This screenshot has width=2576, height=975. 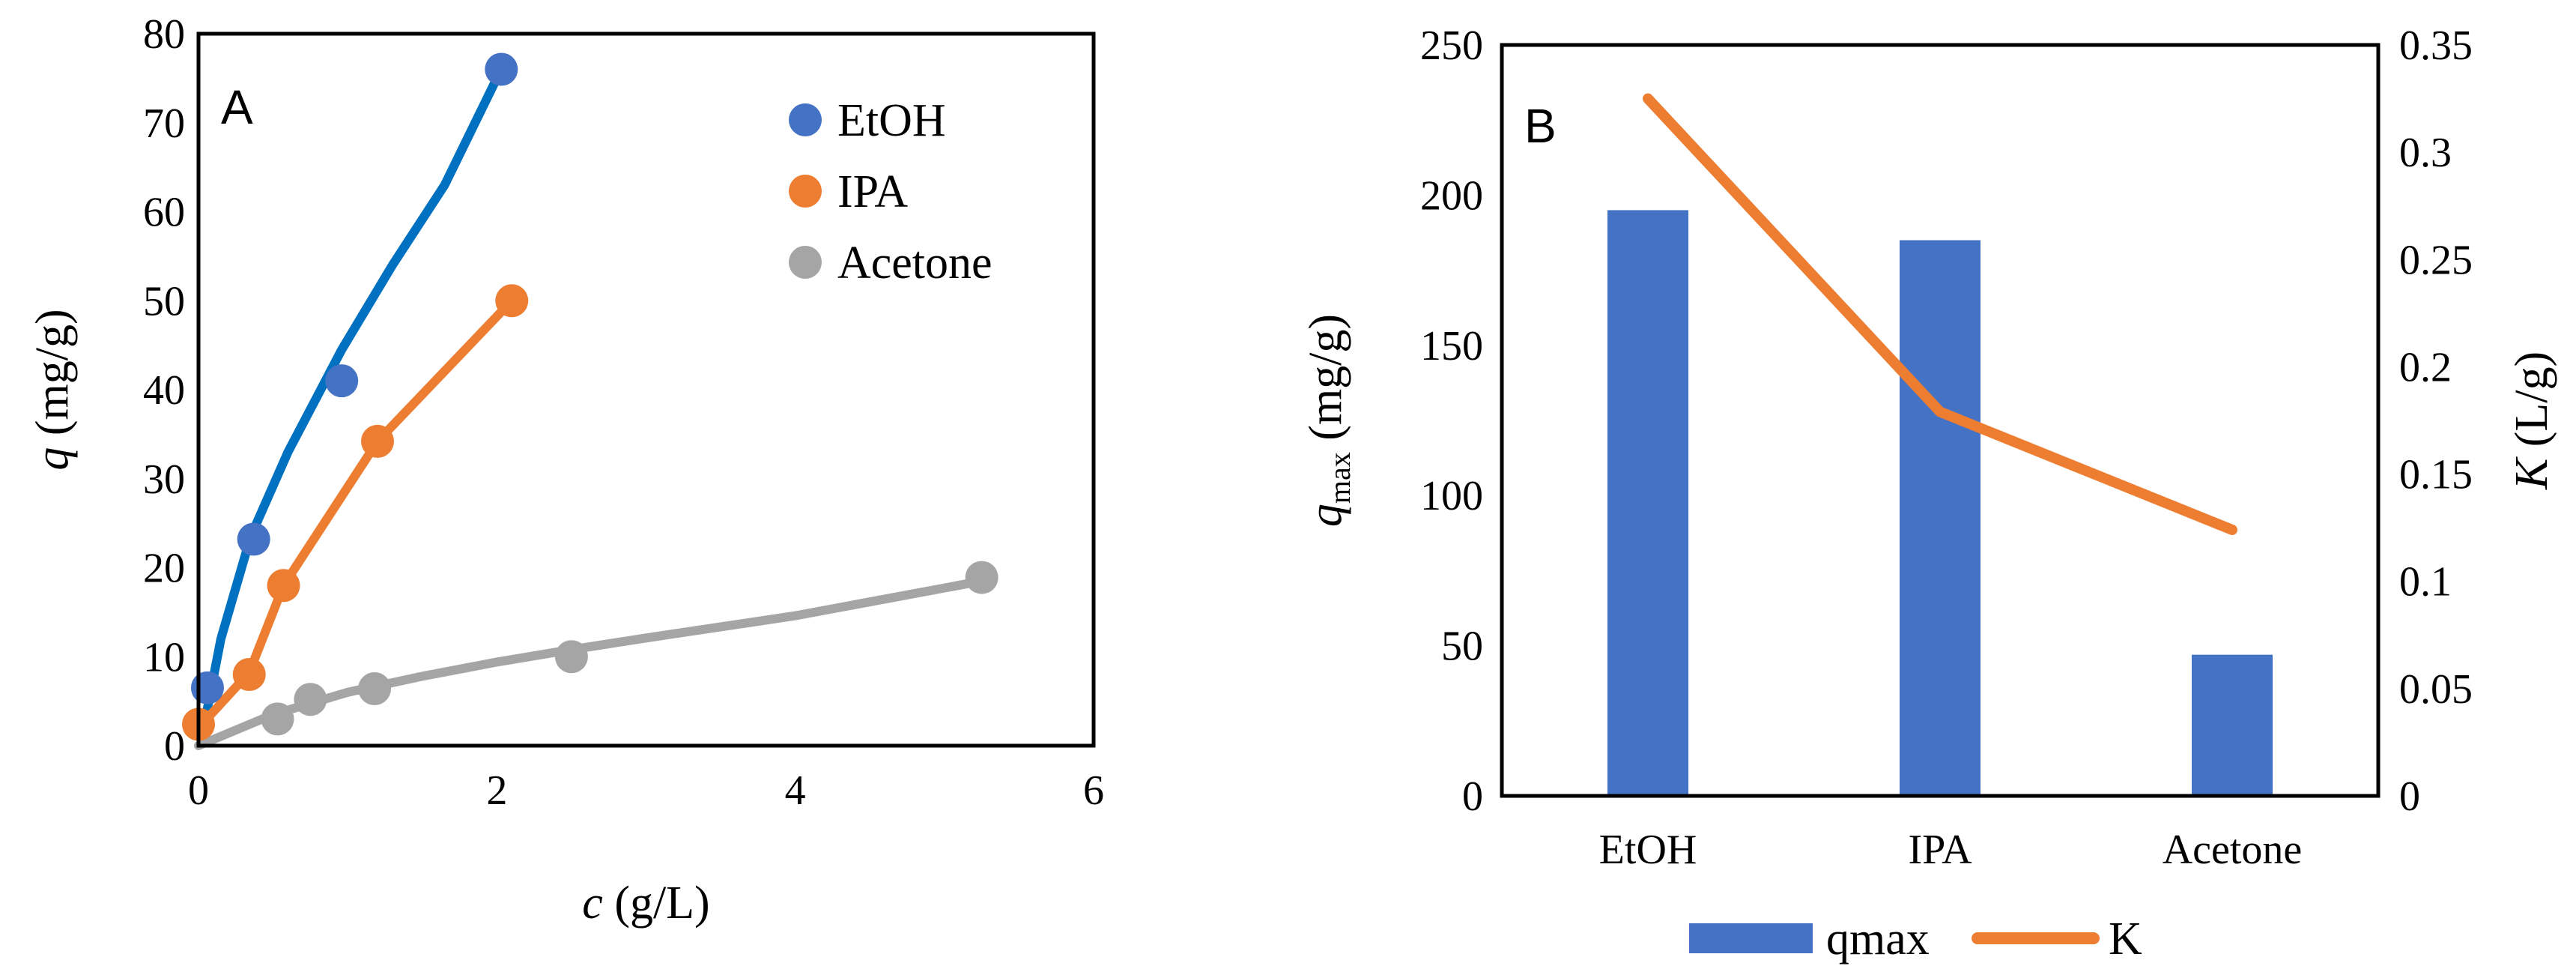 What do you see at coordinates (1647, 503) in the screenshot?
I see `panel-b-bar-etoh` at bounding box center [1647, 503].